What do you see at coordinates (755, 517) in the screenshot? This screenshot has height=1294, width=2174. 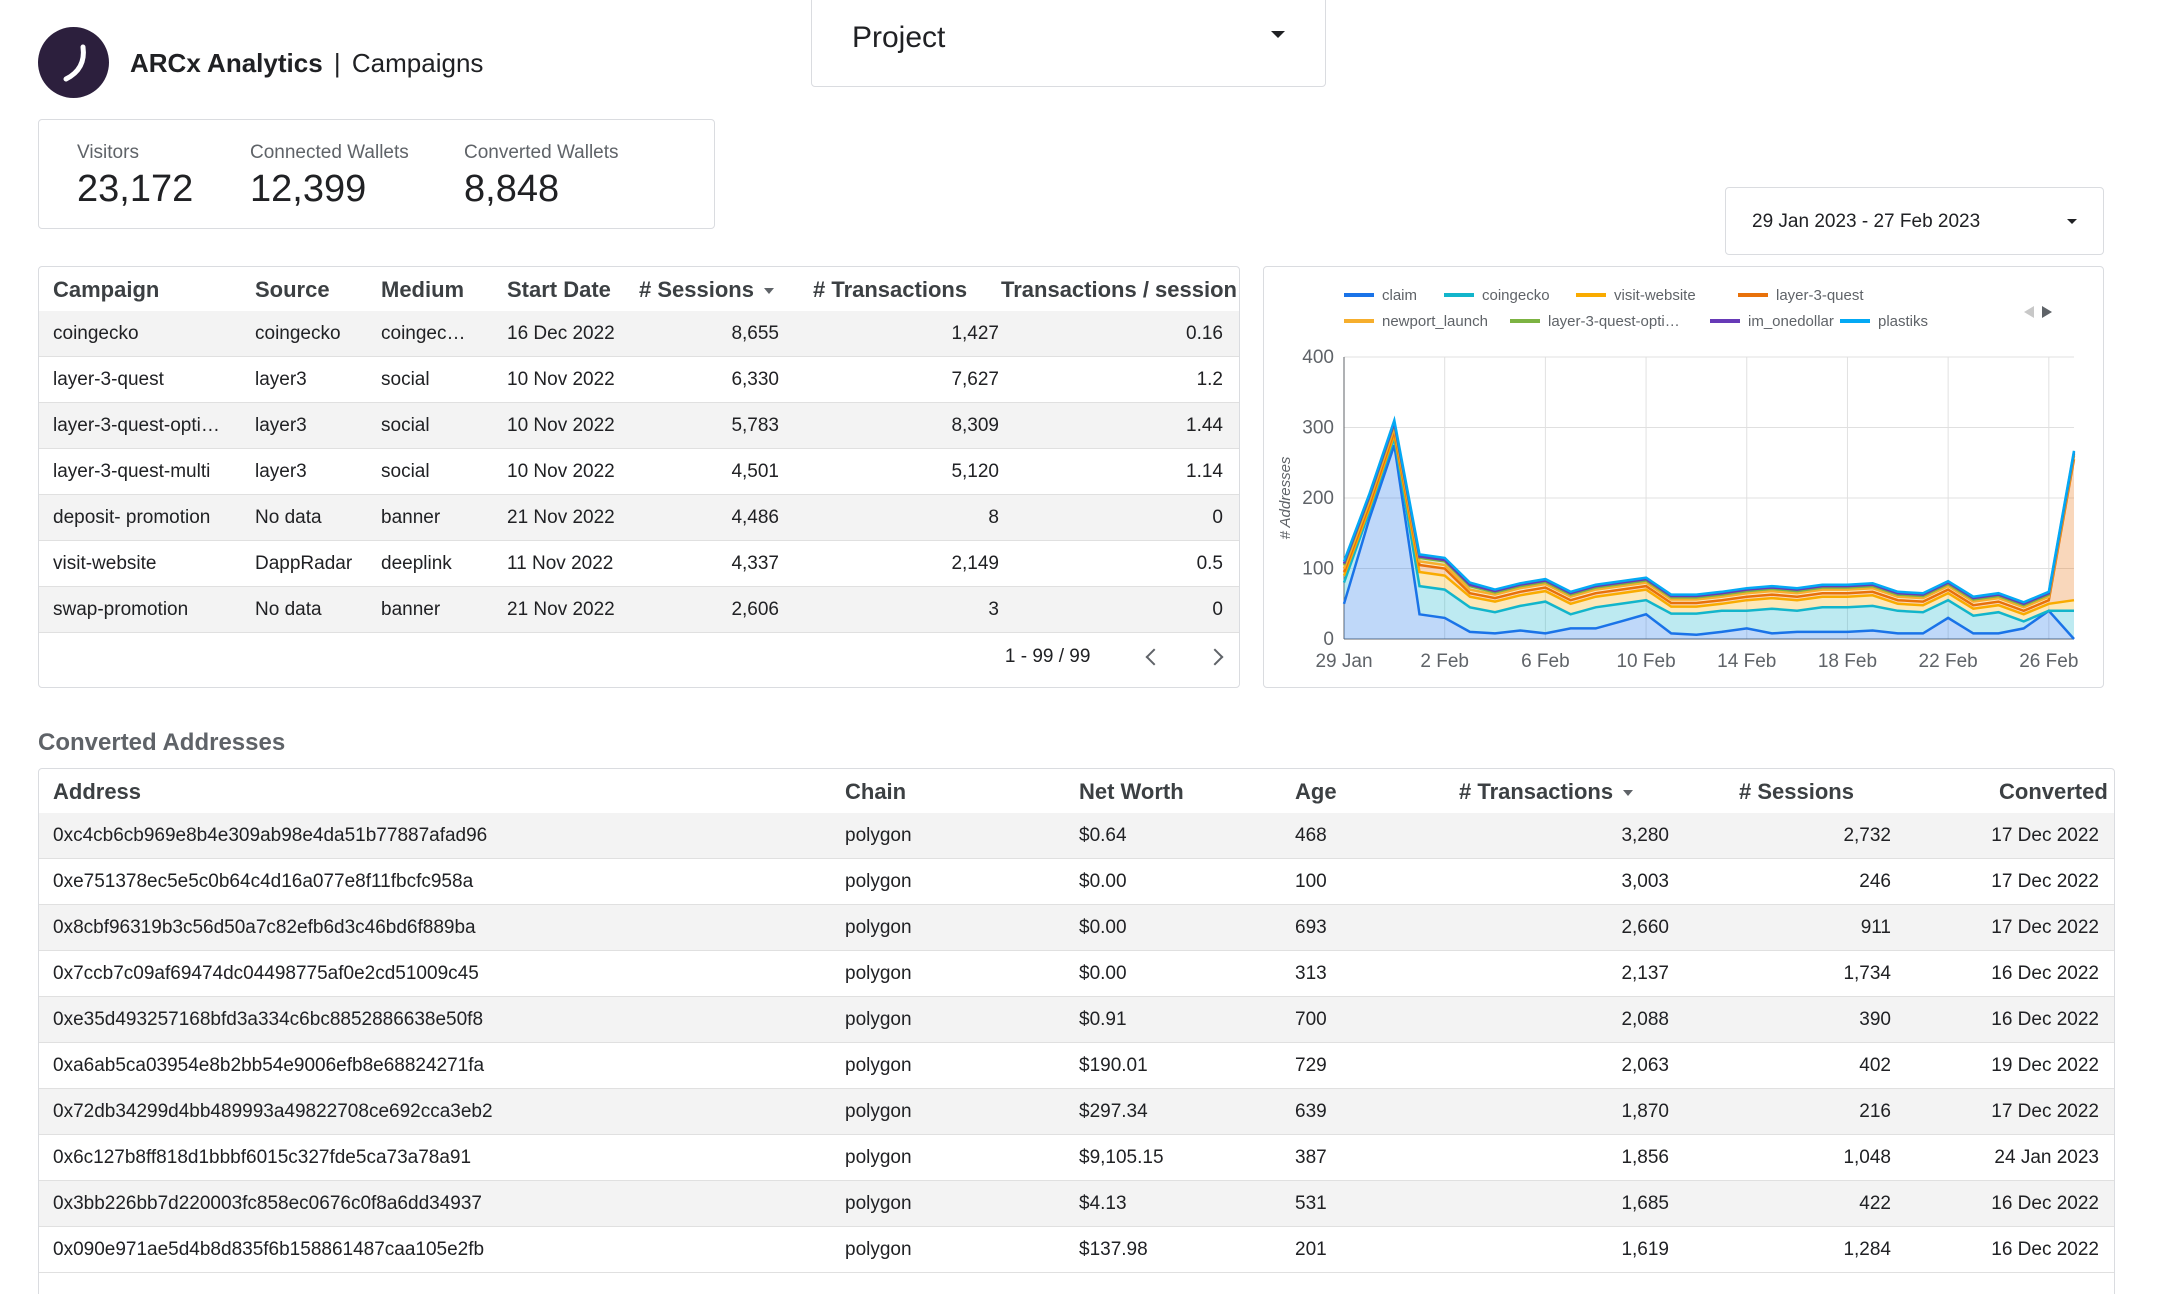 I see `cell-sessions: 4,486` at bounding box center [755, 517].